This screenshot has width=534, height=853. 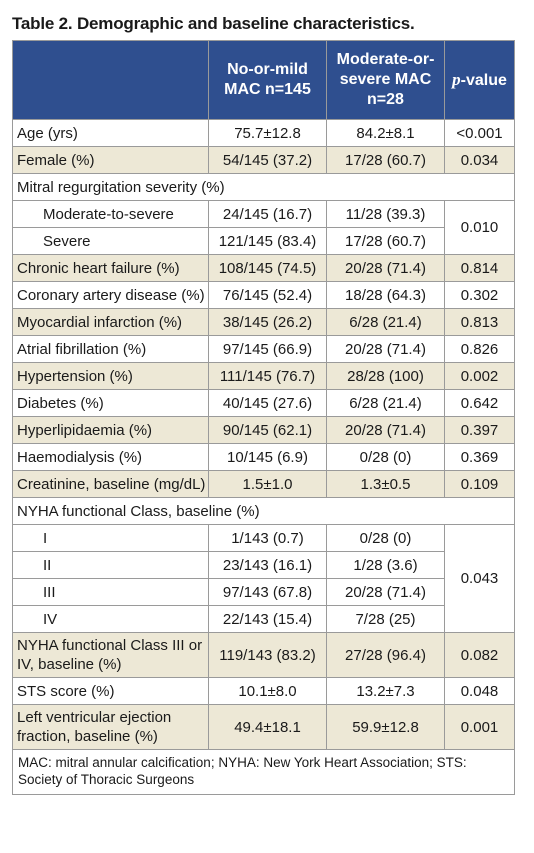 I want to click on cell-p-value: 0.010, so click(x=479, y=227).